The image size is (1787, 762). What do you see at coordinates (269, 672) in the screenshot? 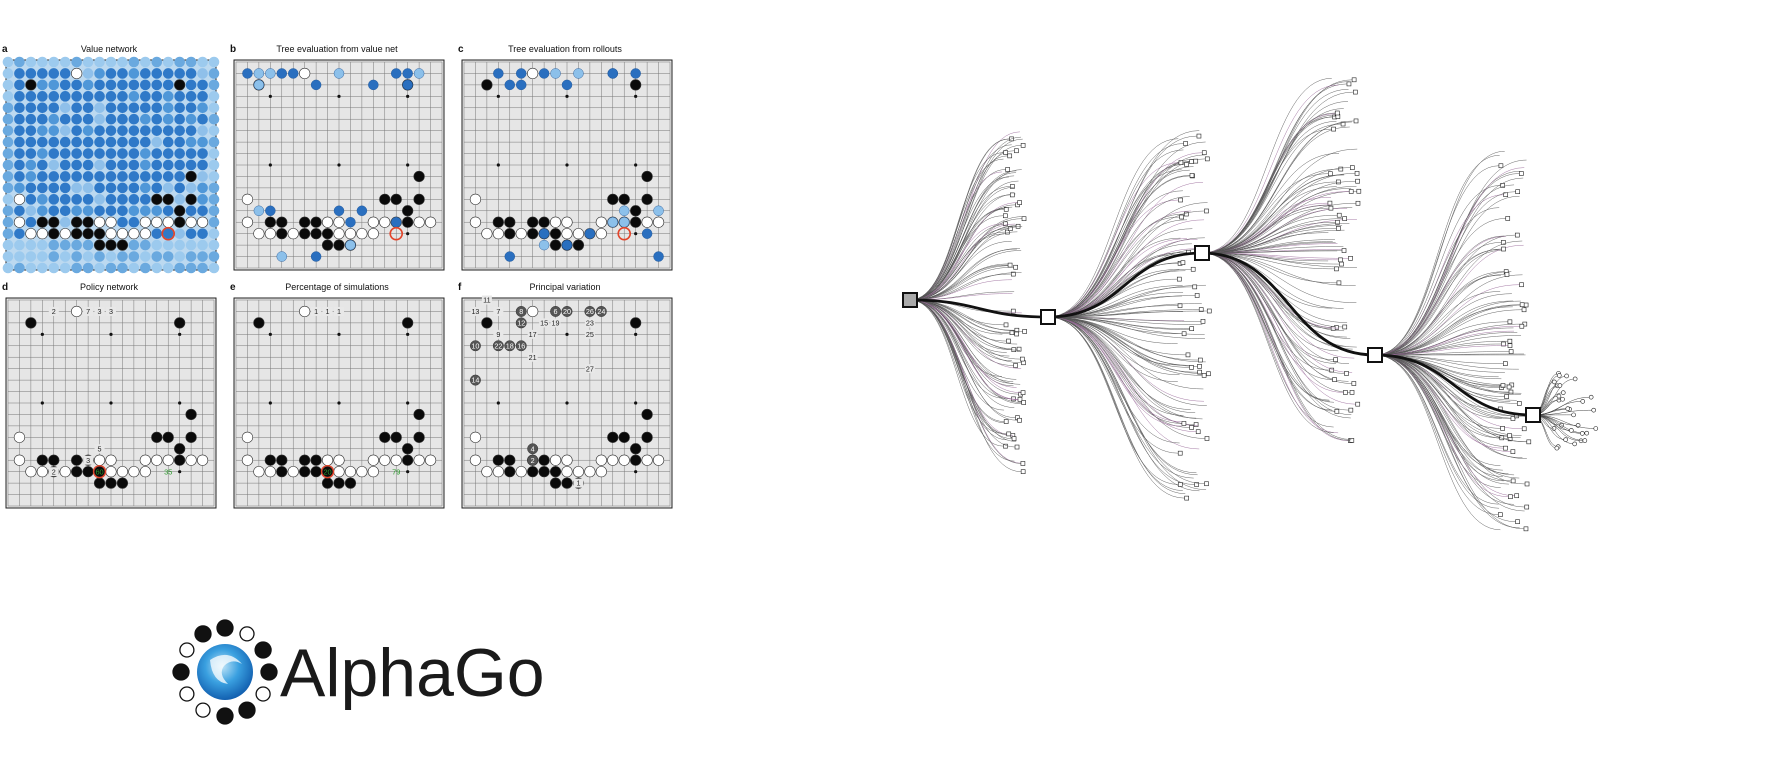
I see `logo-black-stone` at bounding box center [269, 672].